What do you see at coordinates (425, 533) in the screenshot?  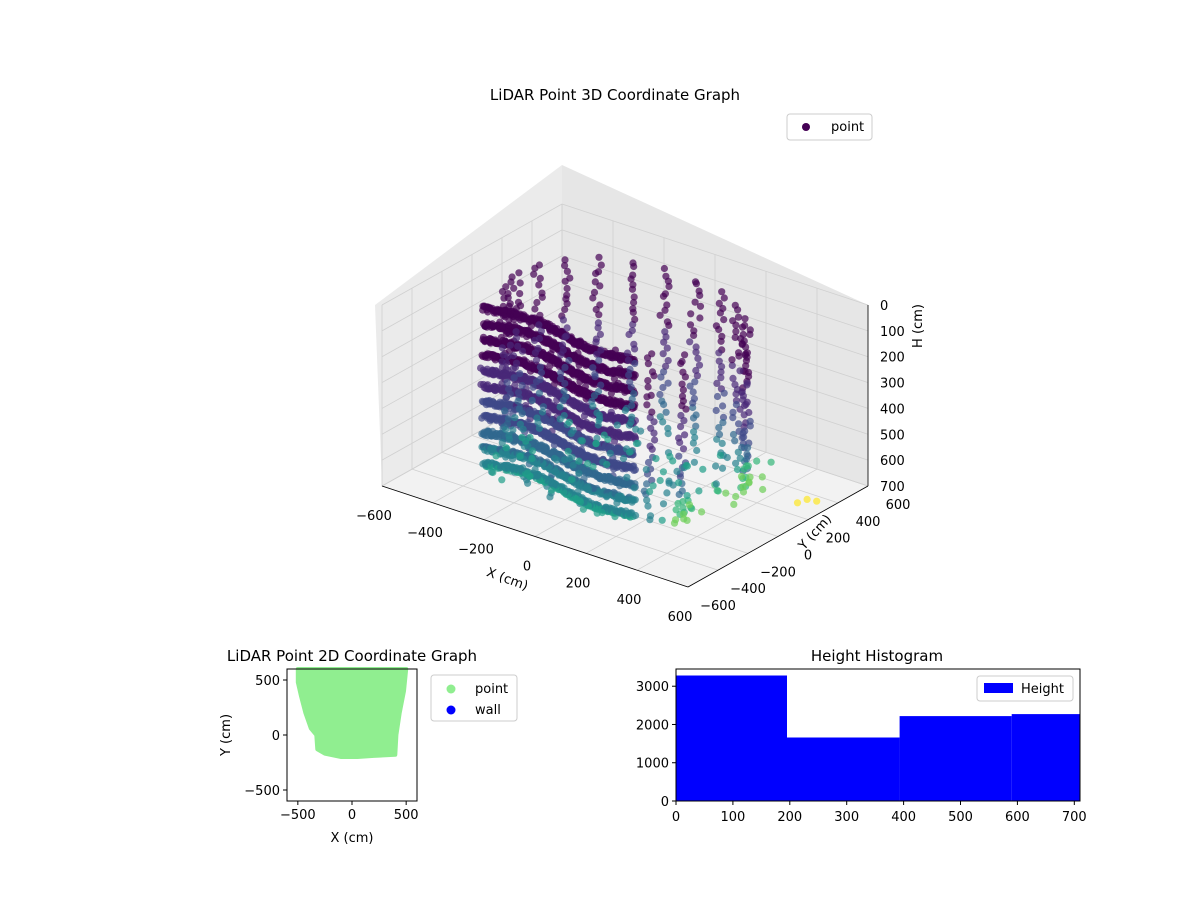 I see `x-tick-label: −400` at bounding box center [425, 533].